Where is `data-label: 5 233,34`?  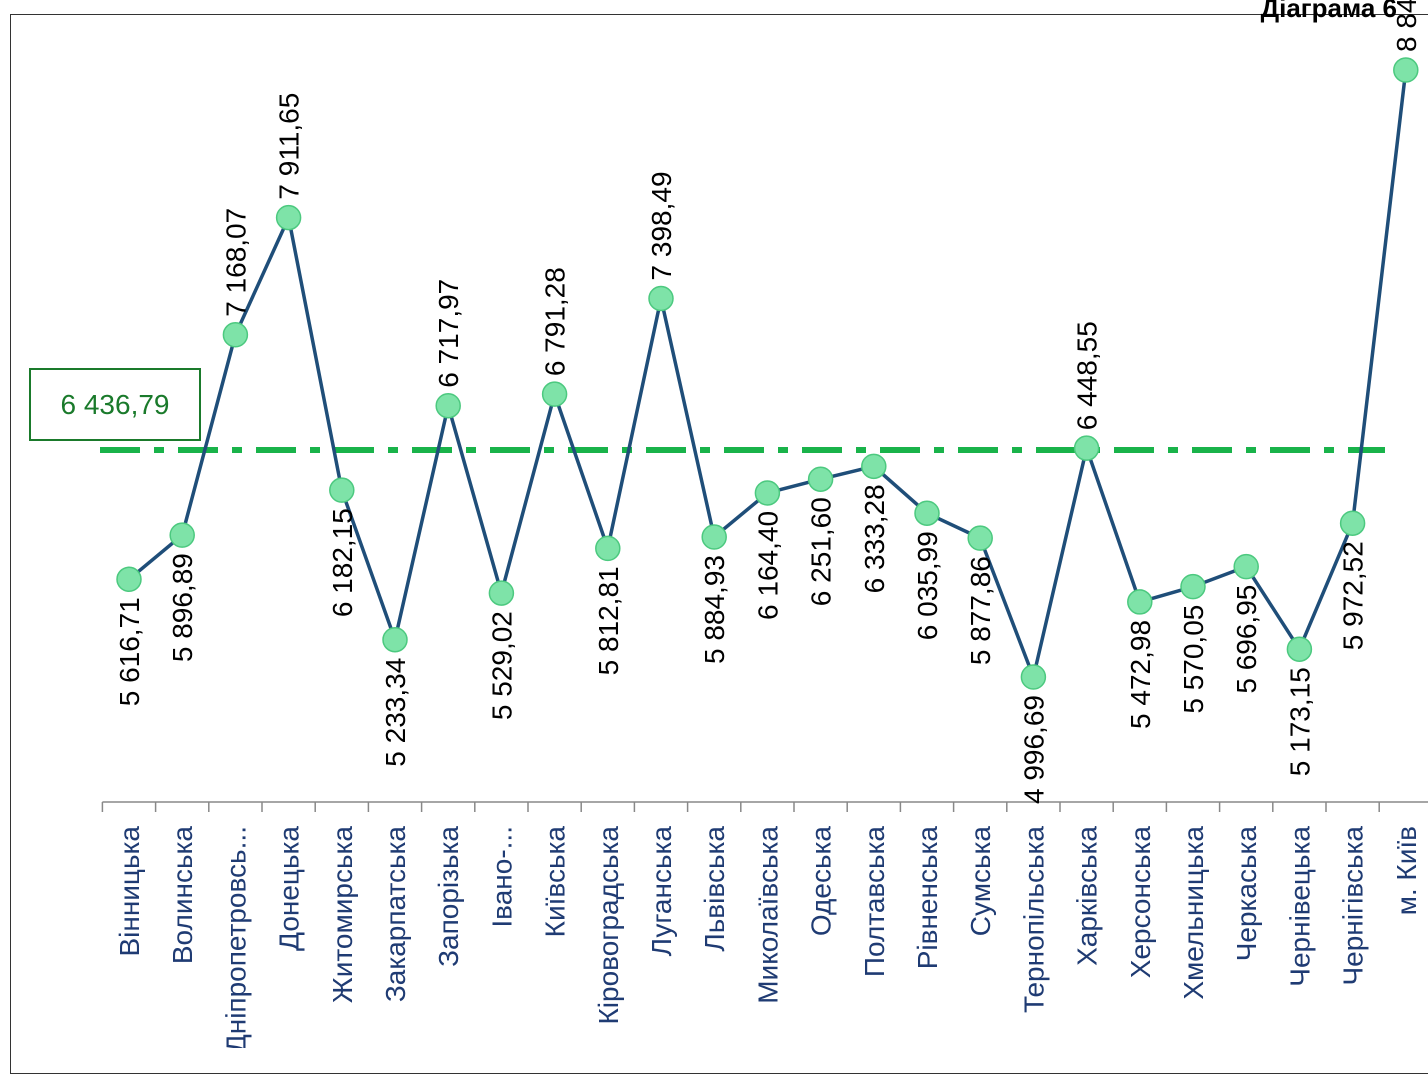
data-label: 5 233,34 is located at coordinates (395, 712).